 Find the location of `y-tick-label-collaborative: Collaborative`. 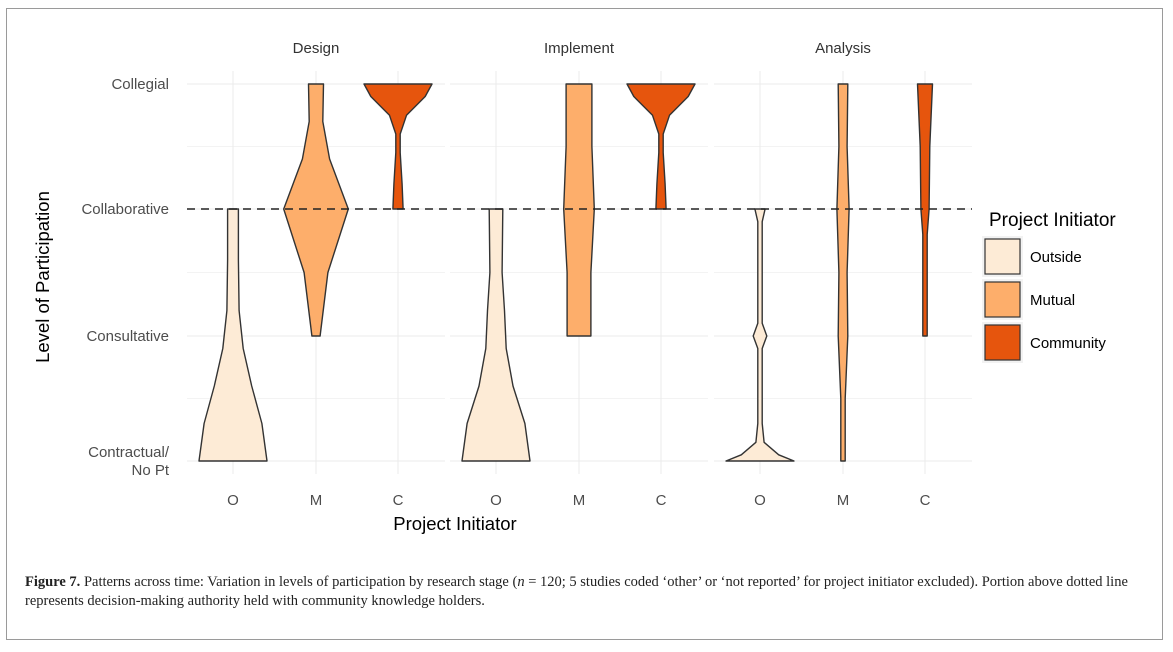

y-tick-label-collaborative: Collaborative is located at coordinates (125, 209).